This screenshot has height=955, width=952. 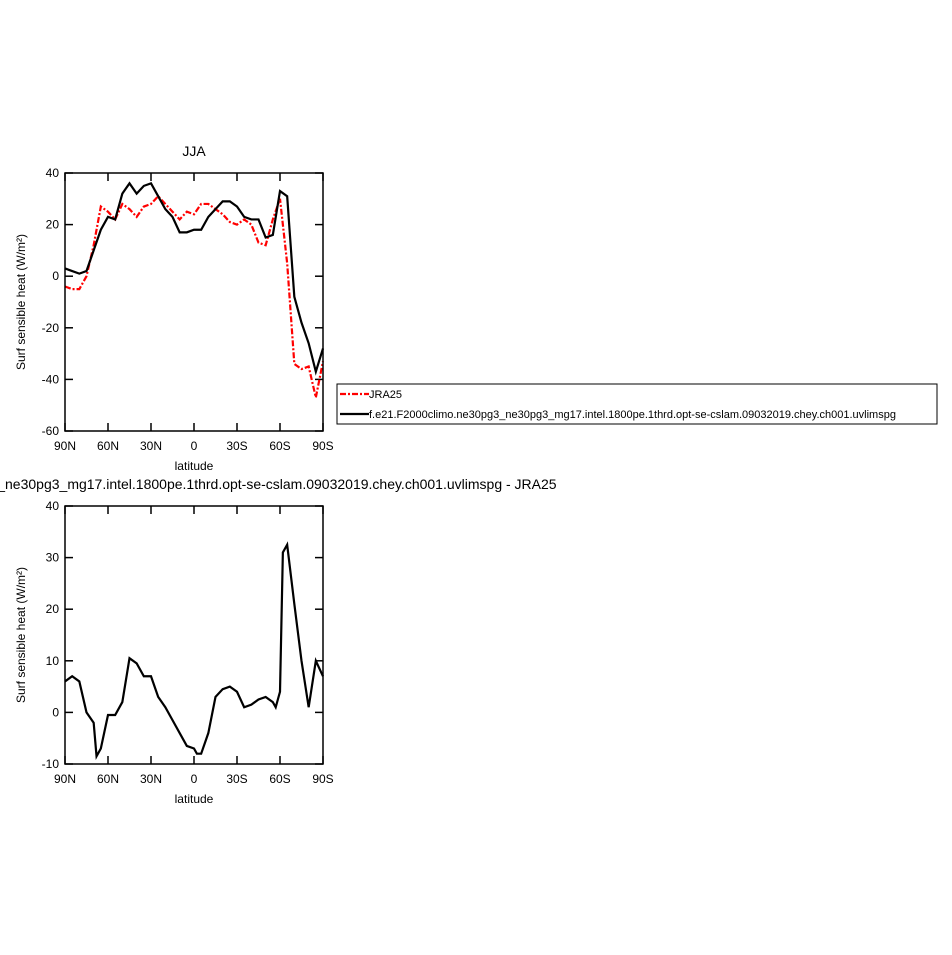 What do you see at coordinates (51, 379) in the screenshot?
I see `y-tick-label: -40` at bounding box center [51, 379].